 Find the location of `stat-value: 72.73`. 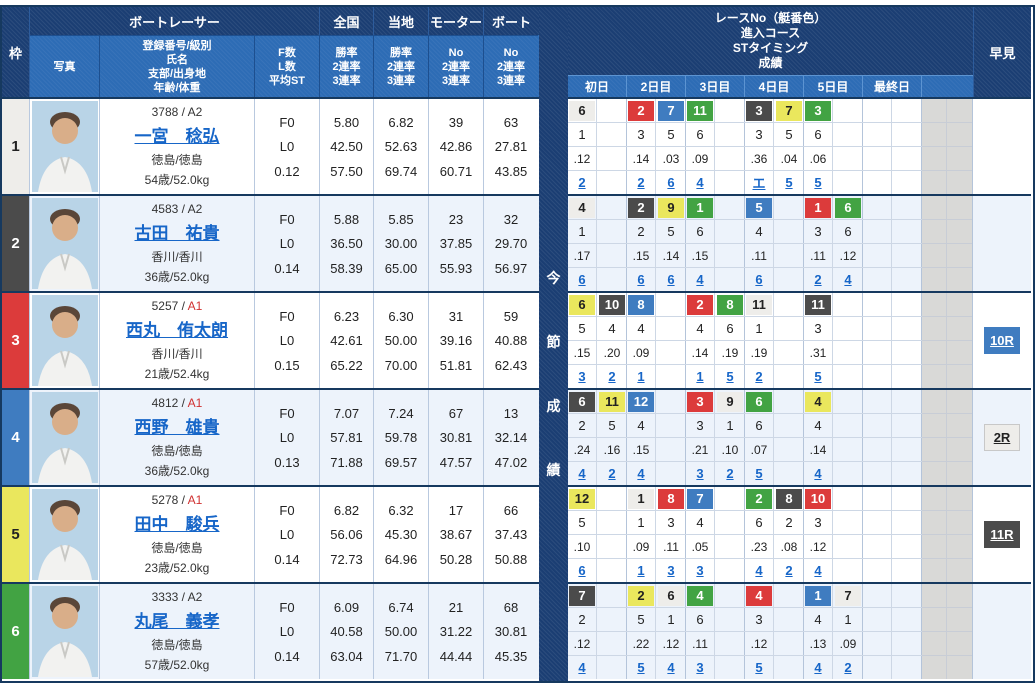

stat-value: 72.73 is located at coordinates (346, 559).